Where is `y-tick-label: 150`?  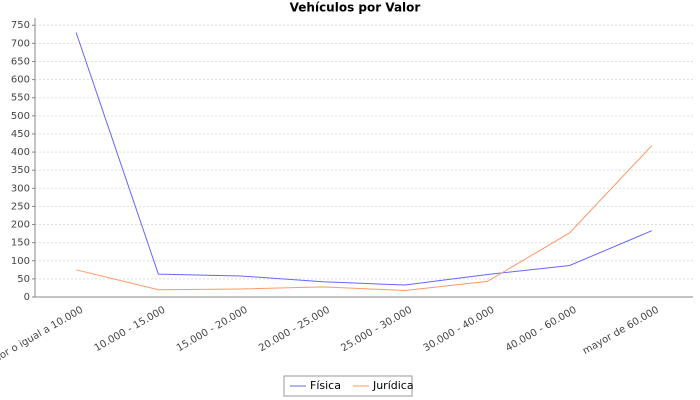 y-tick-label: 150 is located at coordinates (20, 243).